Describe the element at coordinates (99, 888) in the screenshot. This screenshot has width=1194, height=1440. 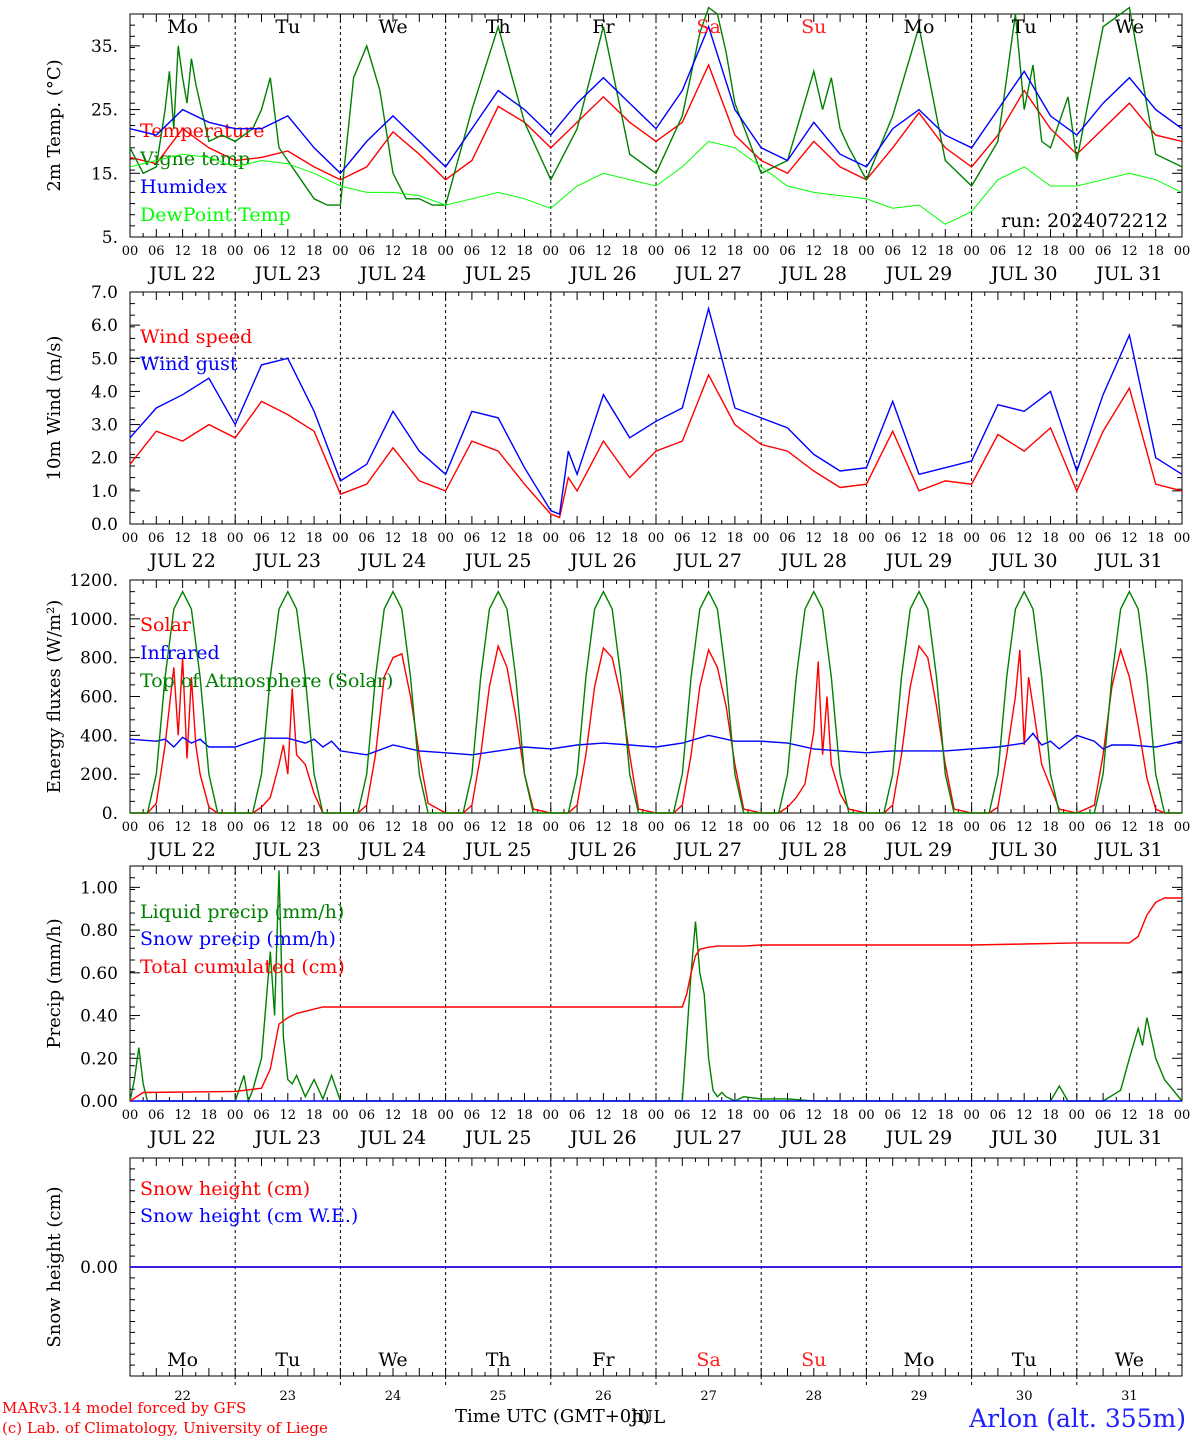
I see `y-tick-label: 1.00` at that location.